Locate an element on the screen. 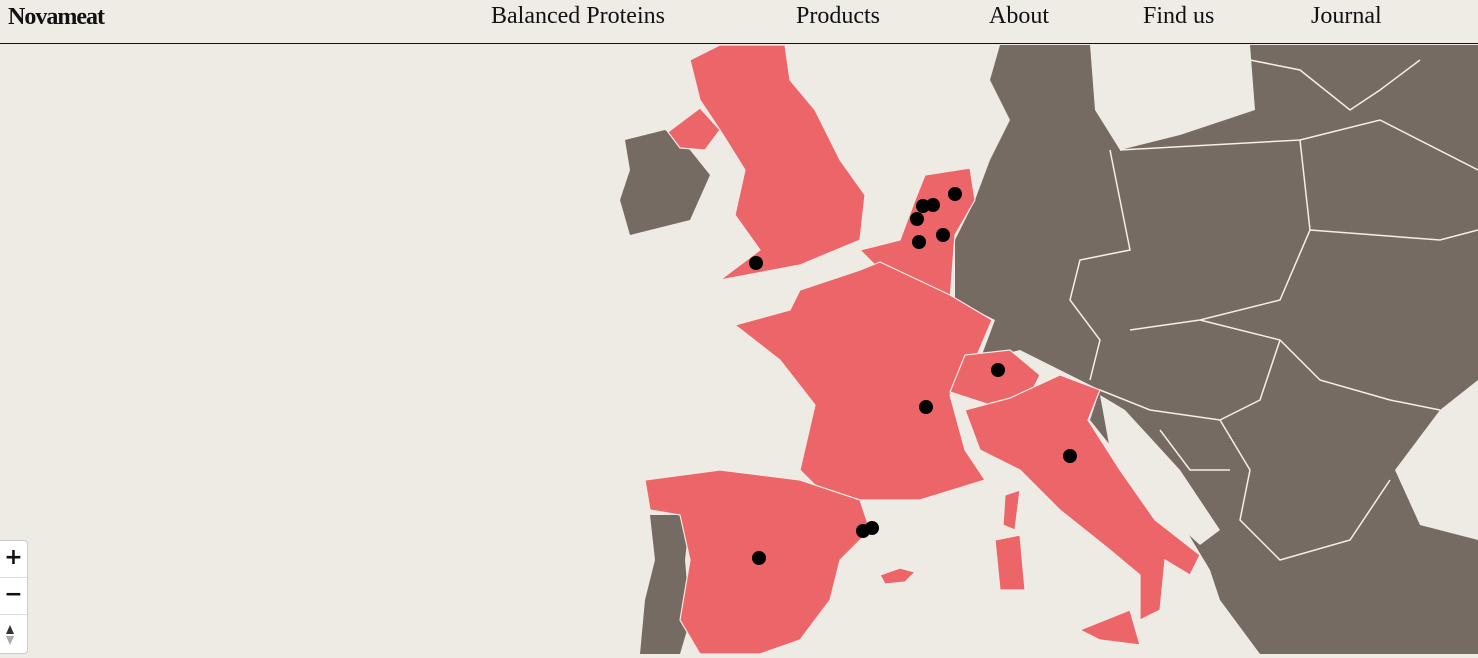 This screenshot has height=658, width=1478. compass is located at coordinates (13, 634).